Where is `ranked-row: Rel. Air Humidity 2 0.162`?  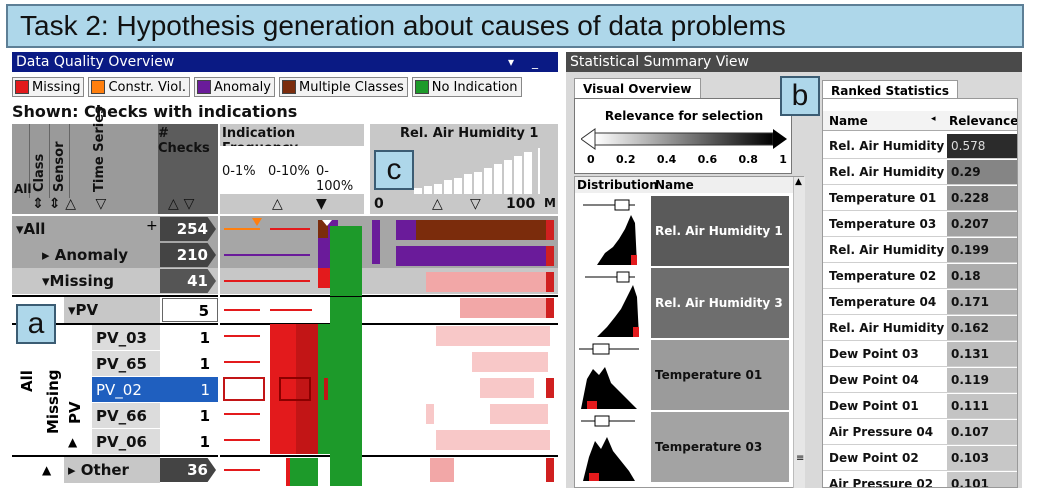 ranked-row: Rel. Air Humidity 2 0.162 is located at coordinates (920, 328).